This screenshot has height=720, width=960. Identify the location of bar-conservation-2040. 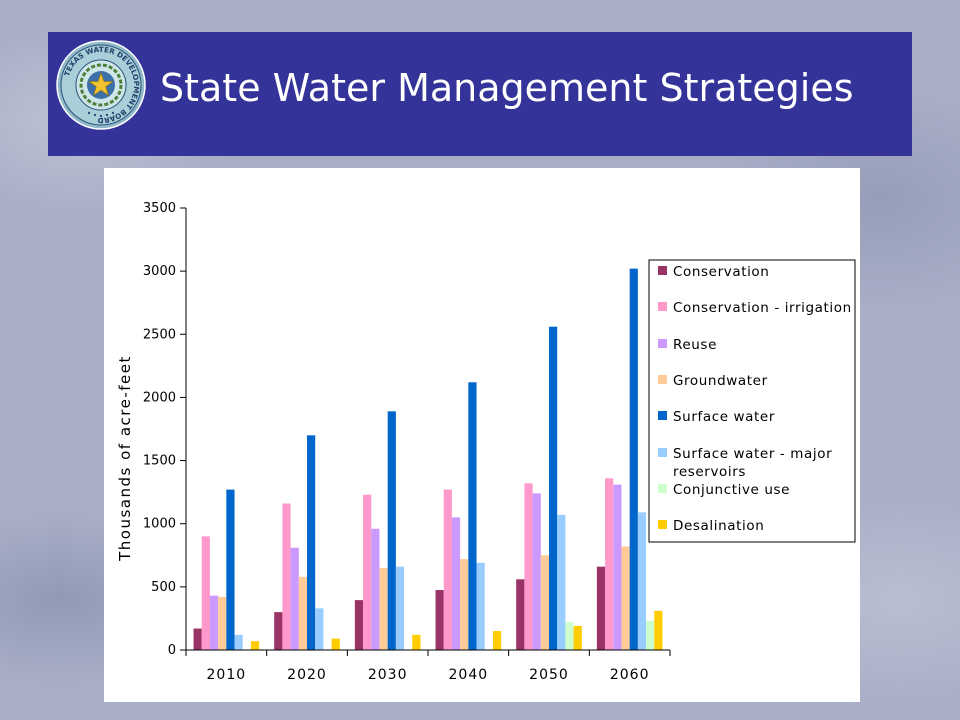
(439, 620).